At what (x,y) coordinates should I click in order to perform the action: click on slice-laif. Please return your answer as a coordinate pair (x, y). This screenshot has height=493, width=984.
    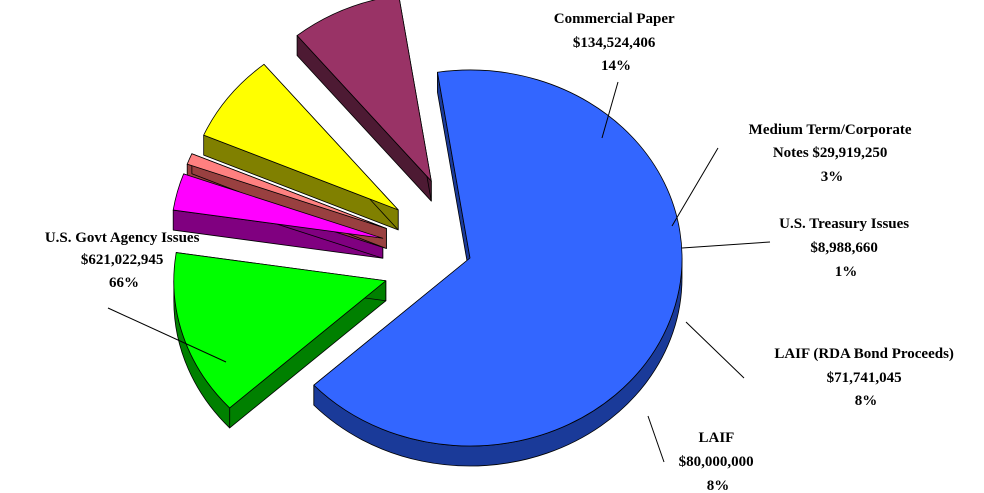
    Looking at the image, I should click on (364, 91).